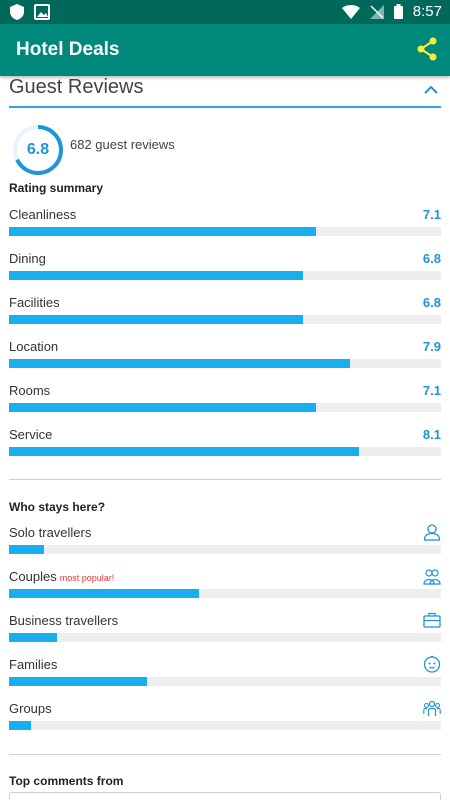 The height and width of the screenshot is (800, 450). Describe the element at coordinates (17, 12) in the screenshot. I see `shield-icon` at that location.